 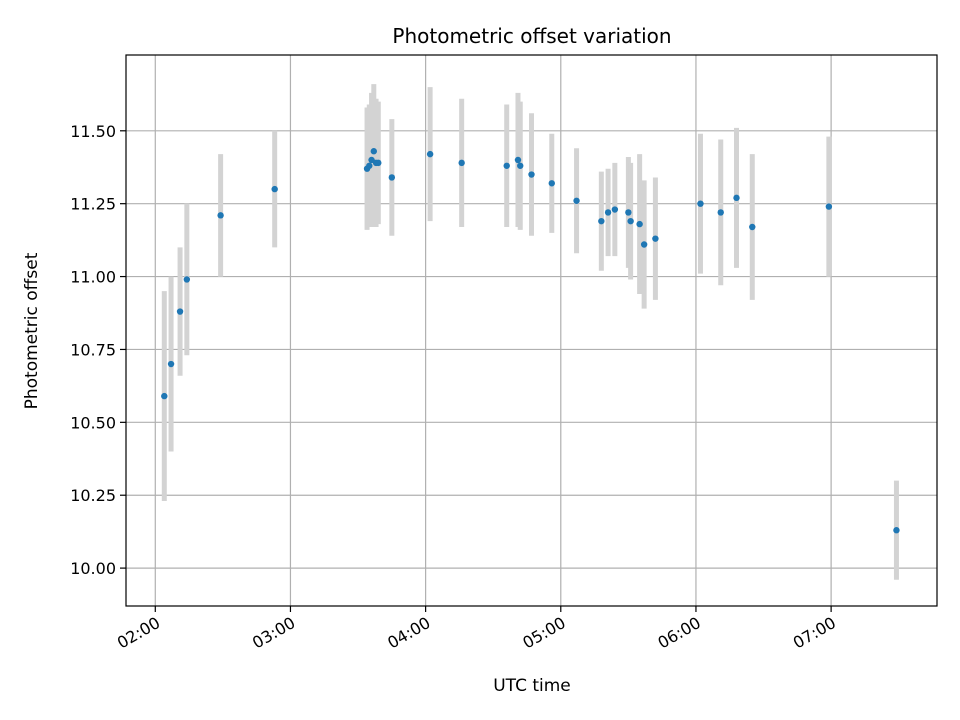 I want to click on x-tick-label: 04:00, so click(x=408, y=633).